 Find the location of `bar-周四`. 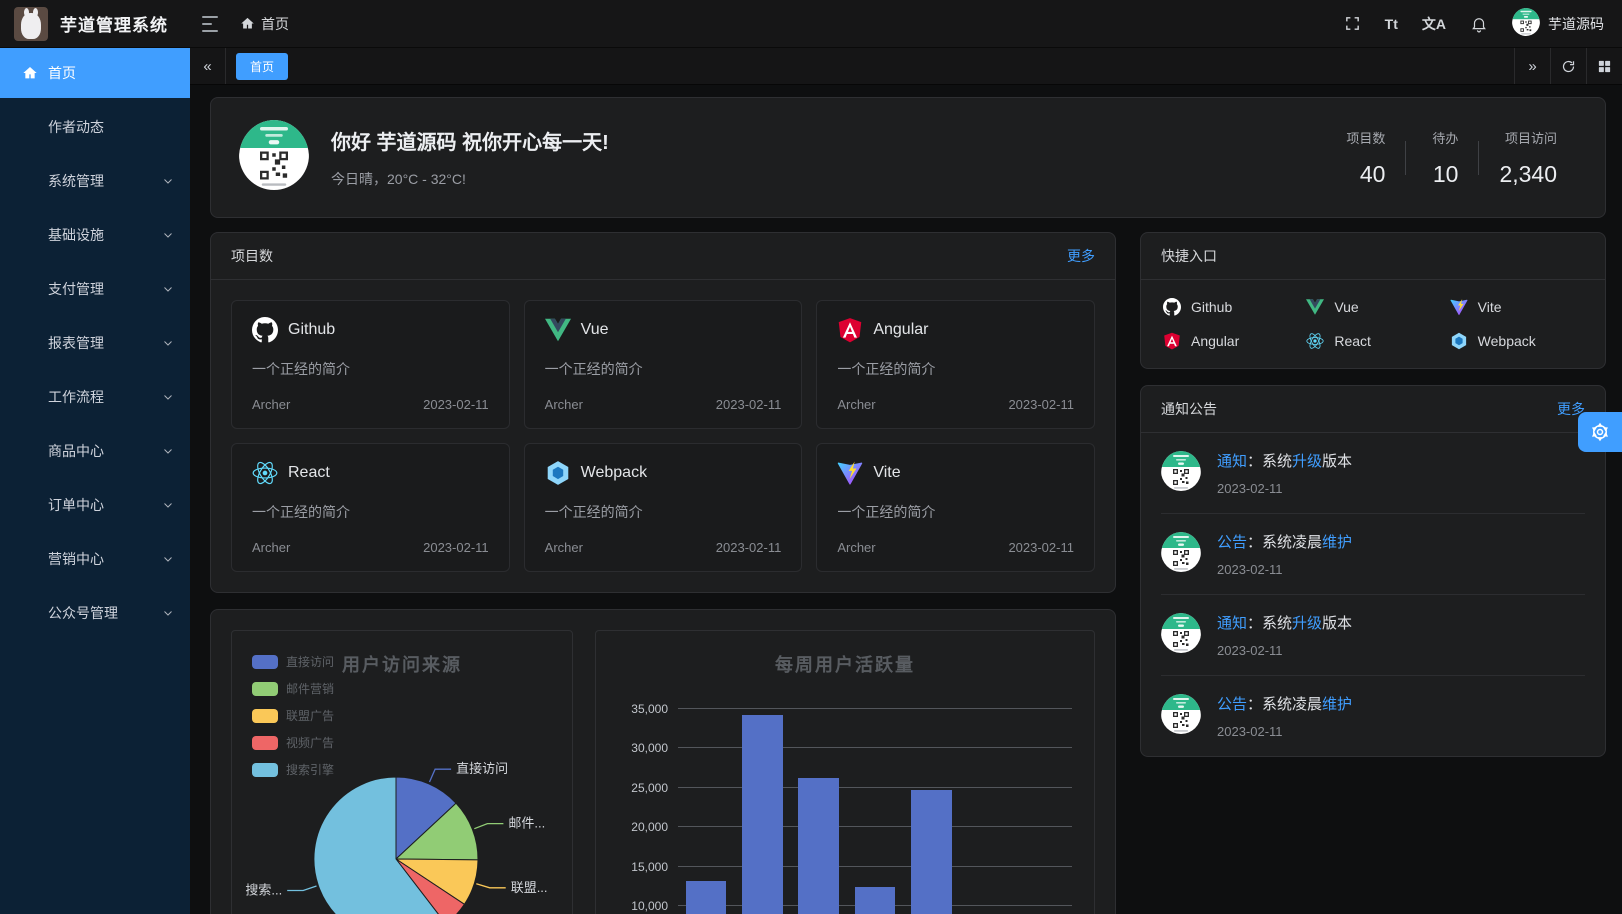

bar-周四 is located at coordinates (875, 900).